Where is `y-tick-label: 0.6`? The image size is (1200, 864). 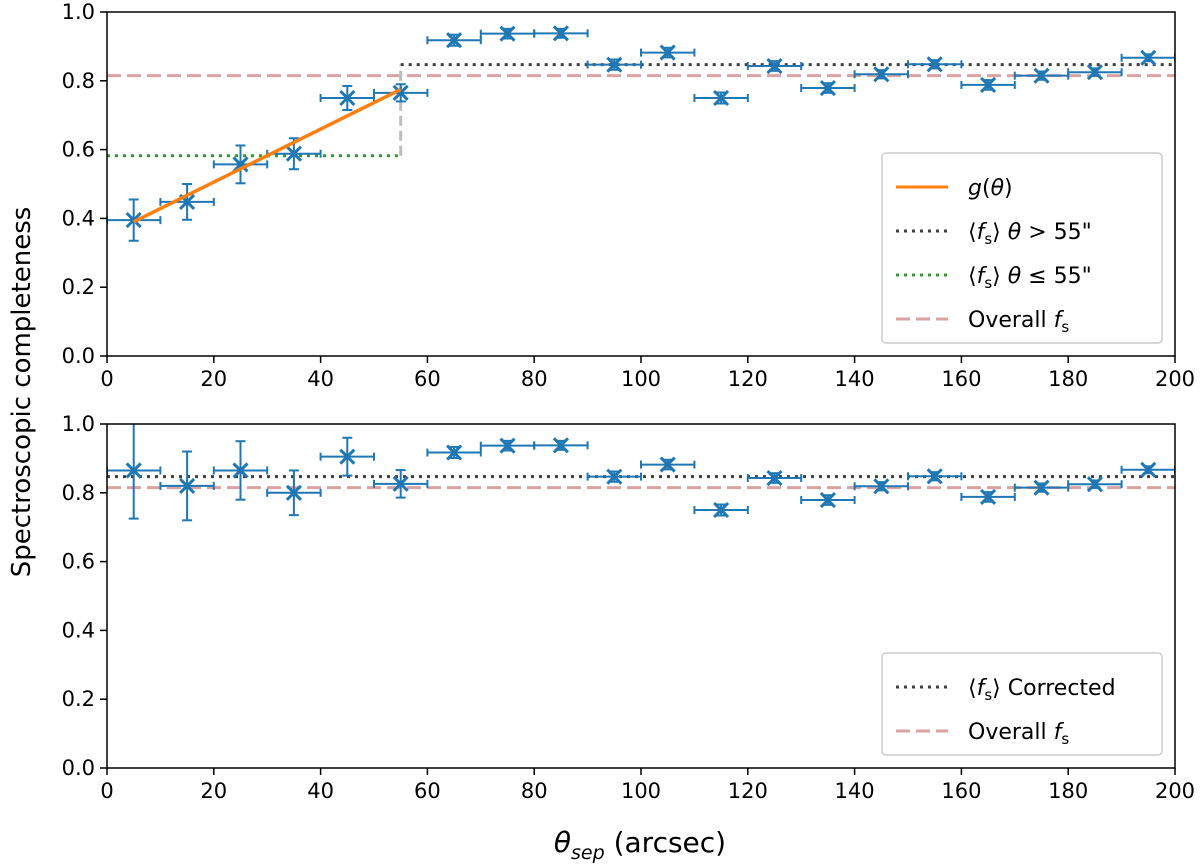 y-tick-label: 0.6 is located at coordinates (78, 562).